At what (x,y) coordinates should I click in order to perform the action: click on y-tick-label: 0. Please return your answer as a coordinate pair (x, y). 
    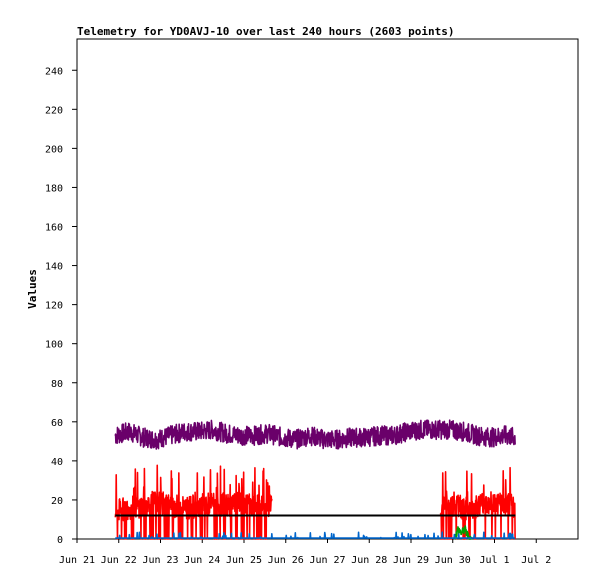
    Looking at the image, I should click on (60, 540).